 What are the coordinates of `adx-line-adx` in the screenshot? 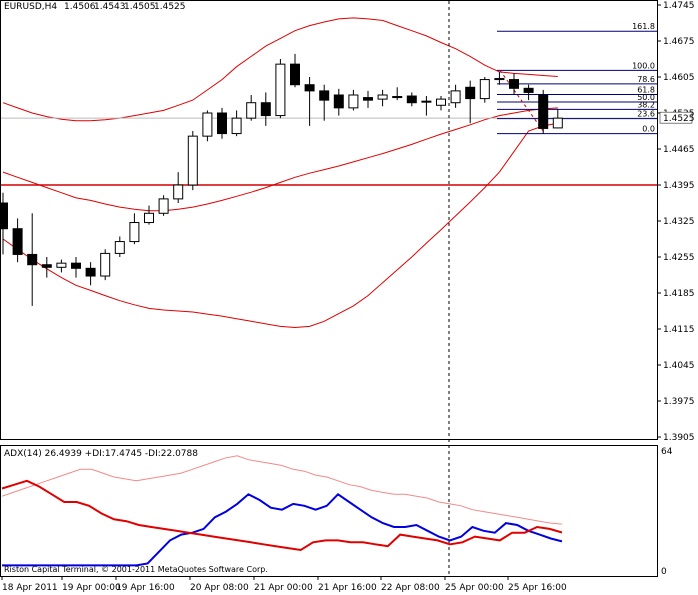 It's located at (282, 490).